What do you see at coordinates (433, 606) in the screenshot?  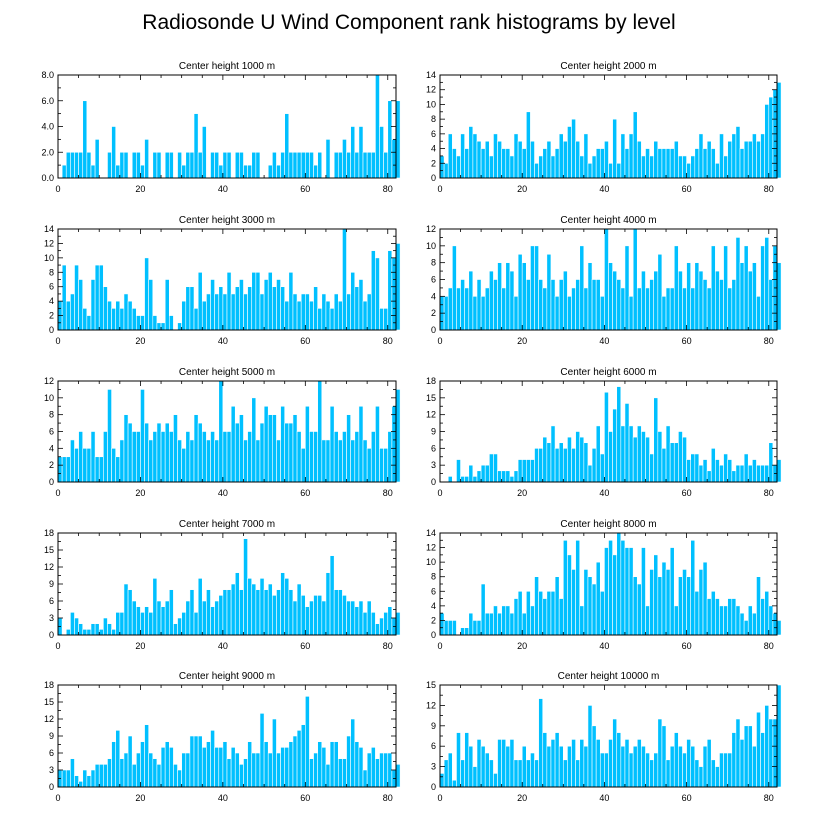 I see `y-tick-label: 4` at bounding box center [433, 606].